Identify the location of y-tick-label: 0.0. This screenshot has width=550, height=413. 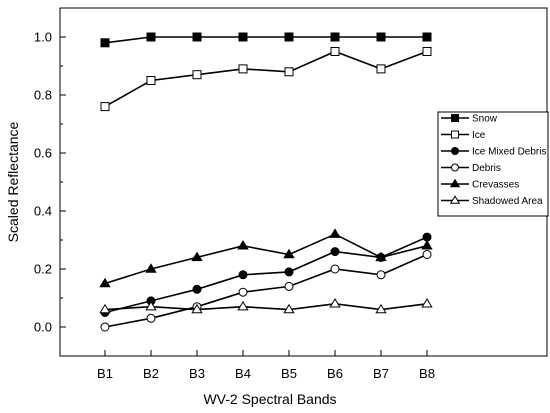
(43, 327).